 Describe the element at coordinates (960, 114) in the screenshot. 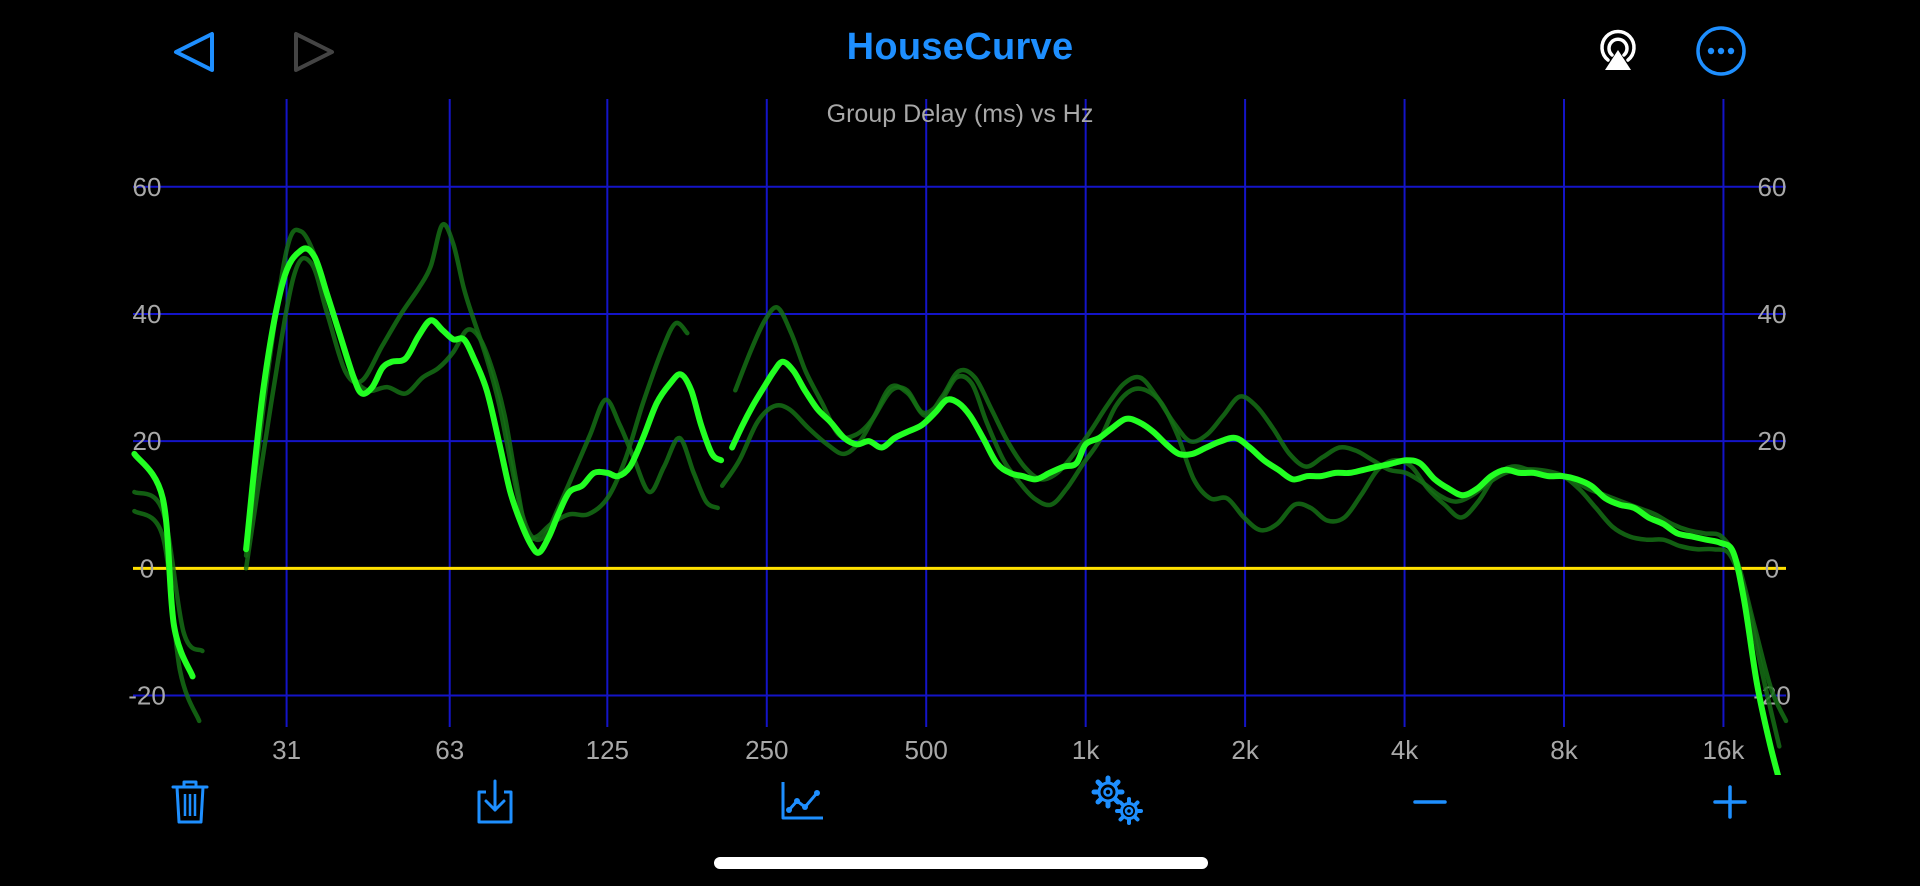

I see `chart-title: Group Delay (ms) vs Hz` at that location.